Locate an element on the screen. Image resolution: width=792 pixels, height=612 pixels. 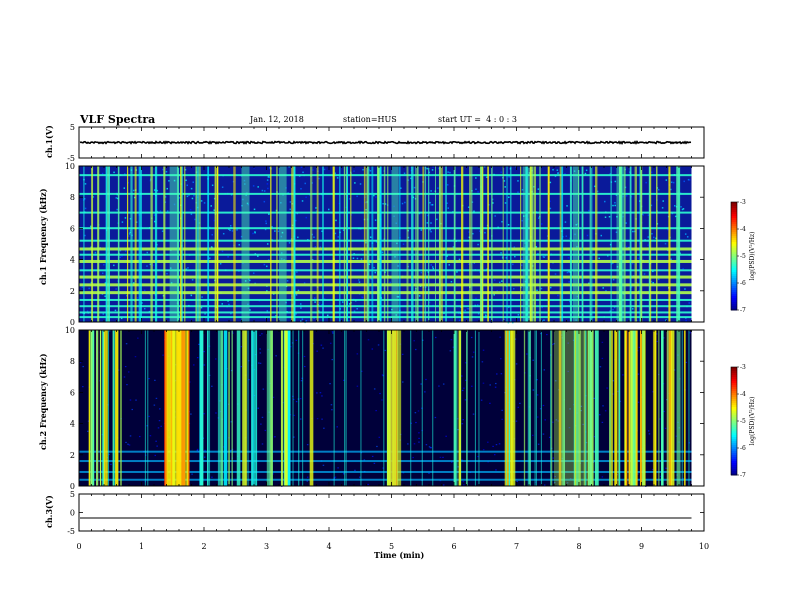
frequency-band is located at coordinates (385, 461).